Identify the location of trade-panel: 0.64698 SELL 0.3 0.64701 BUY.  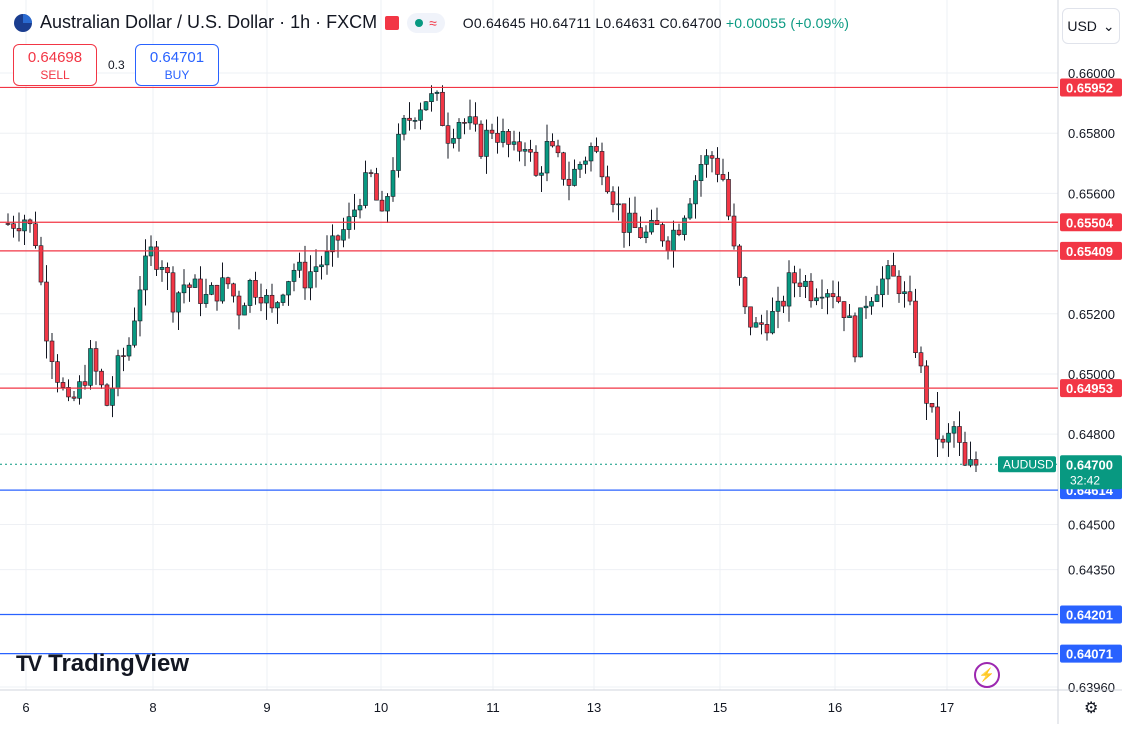
(120, 67).